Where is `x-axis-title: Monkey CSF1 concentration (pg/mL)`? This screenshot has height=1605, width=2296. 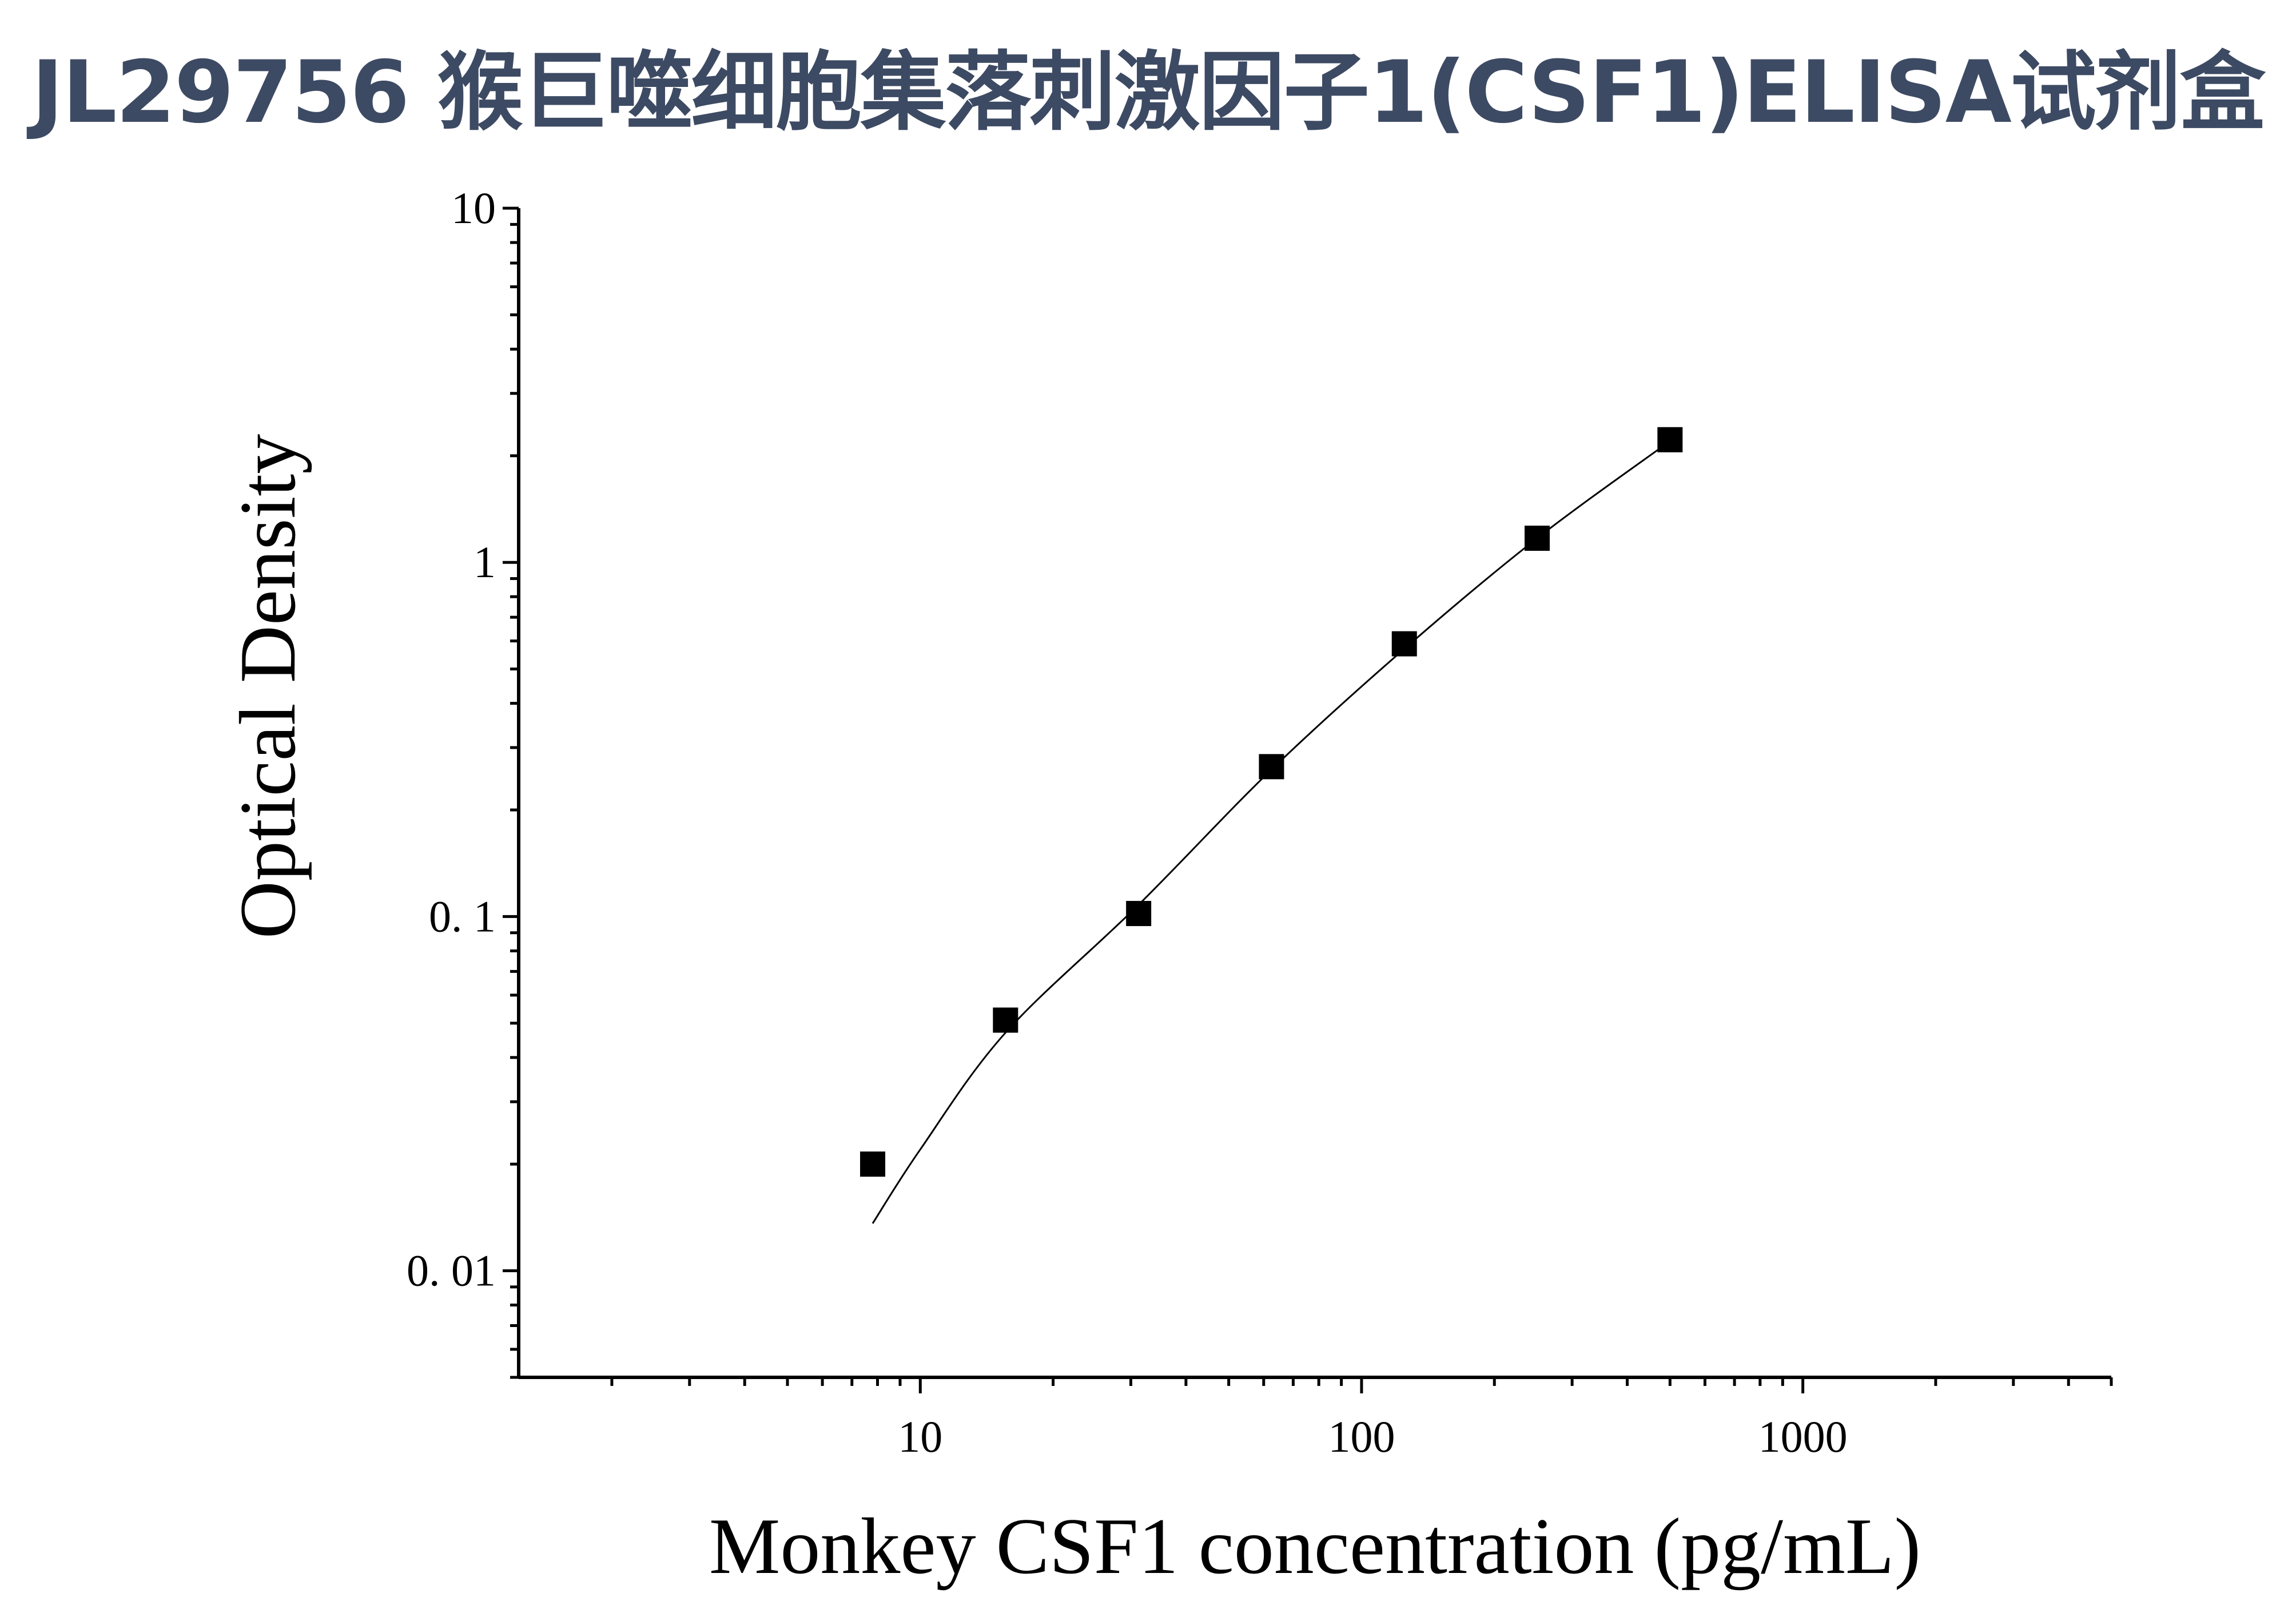
x-axis-title: Monkey CSF1 concentration (pg/mL) is located at coordinates (1315, 1546).